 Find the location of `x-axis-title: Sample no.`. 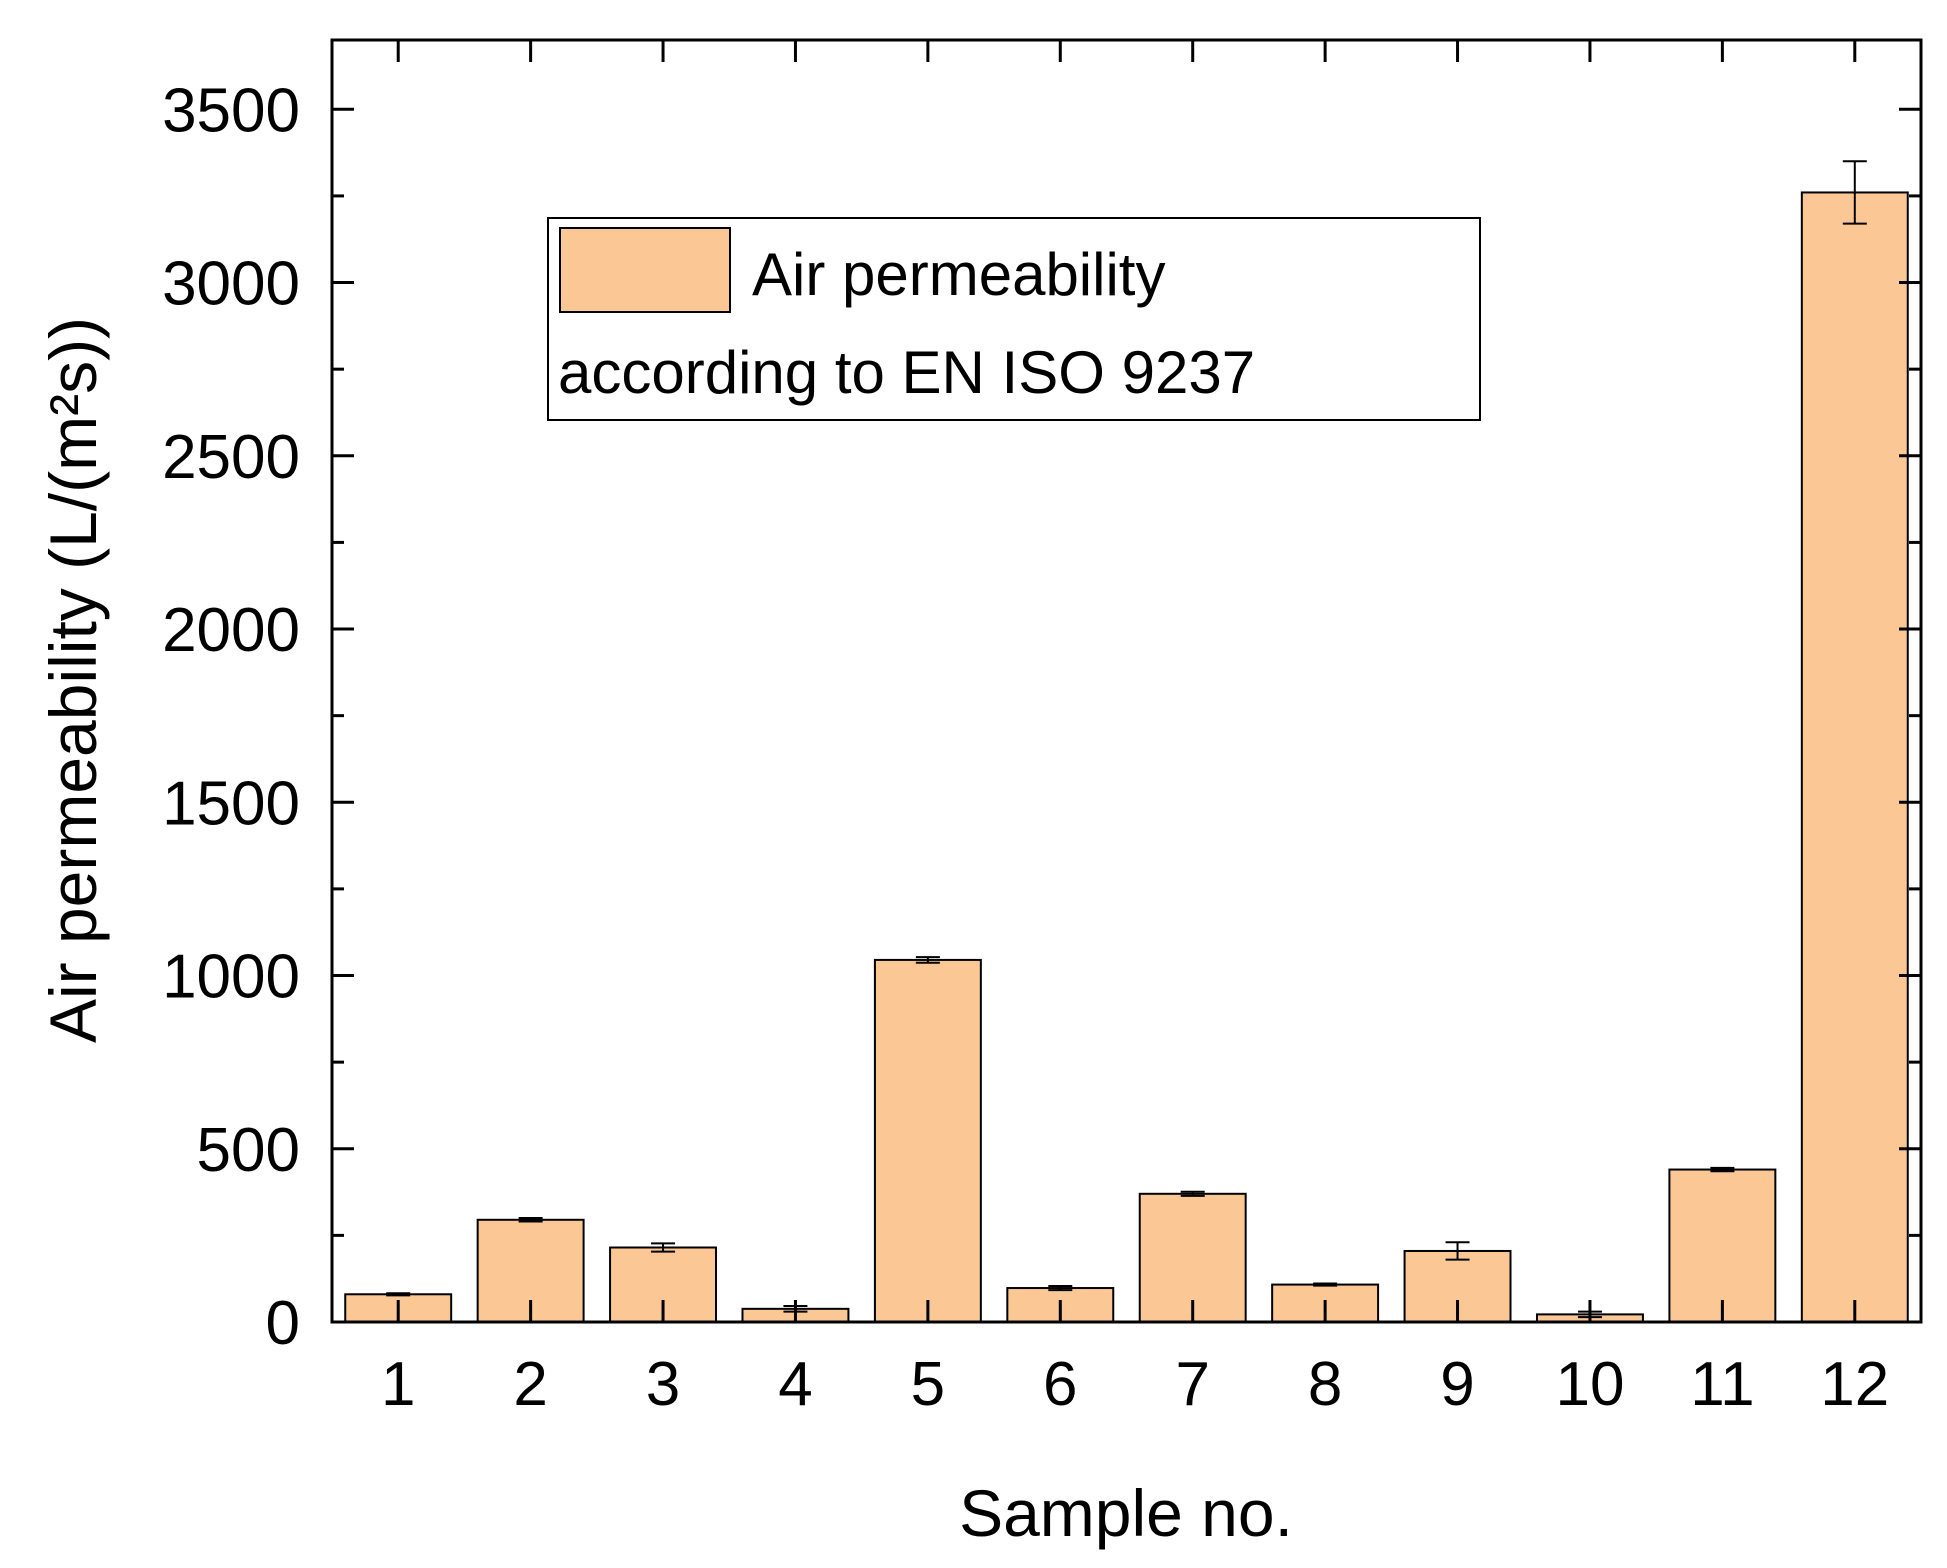

x-axis-title: Sample no. is located at coordinates (1126, 1513).